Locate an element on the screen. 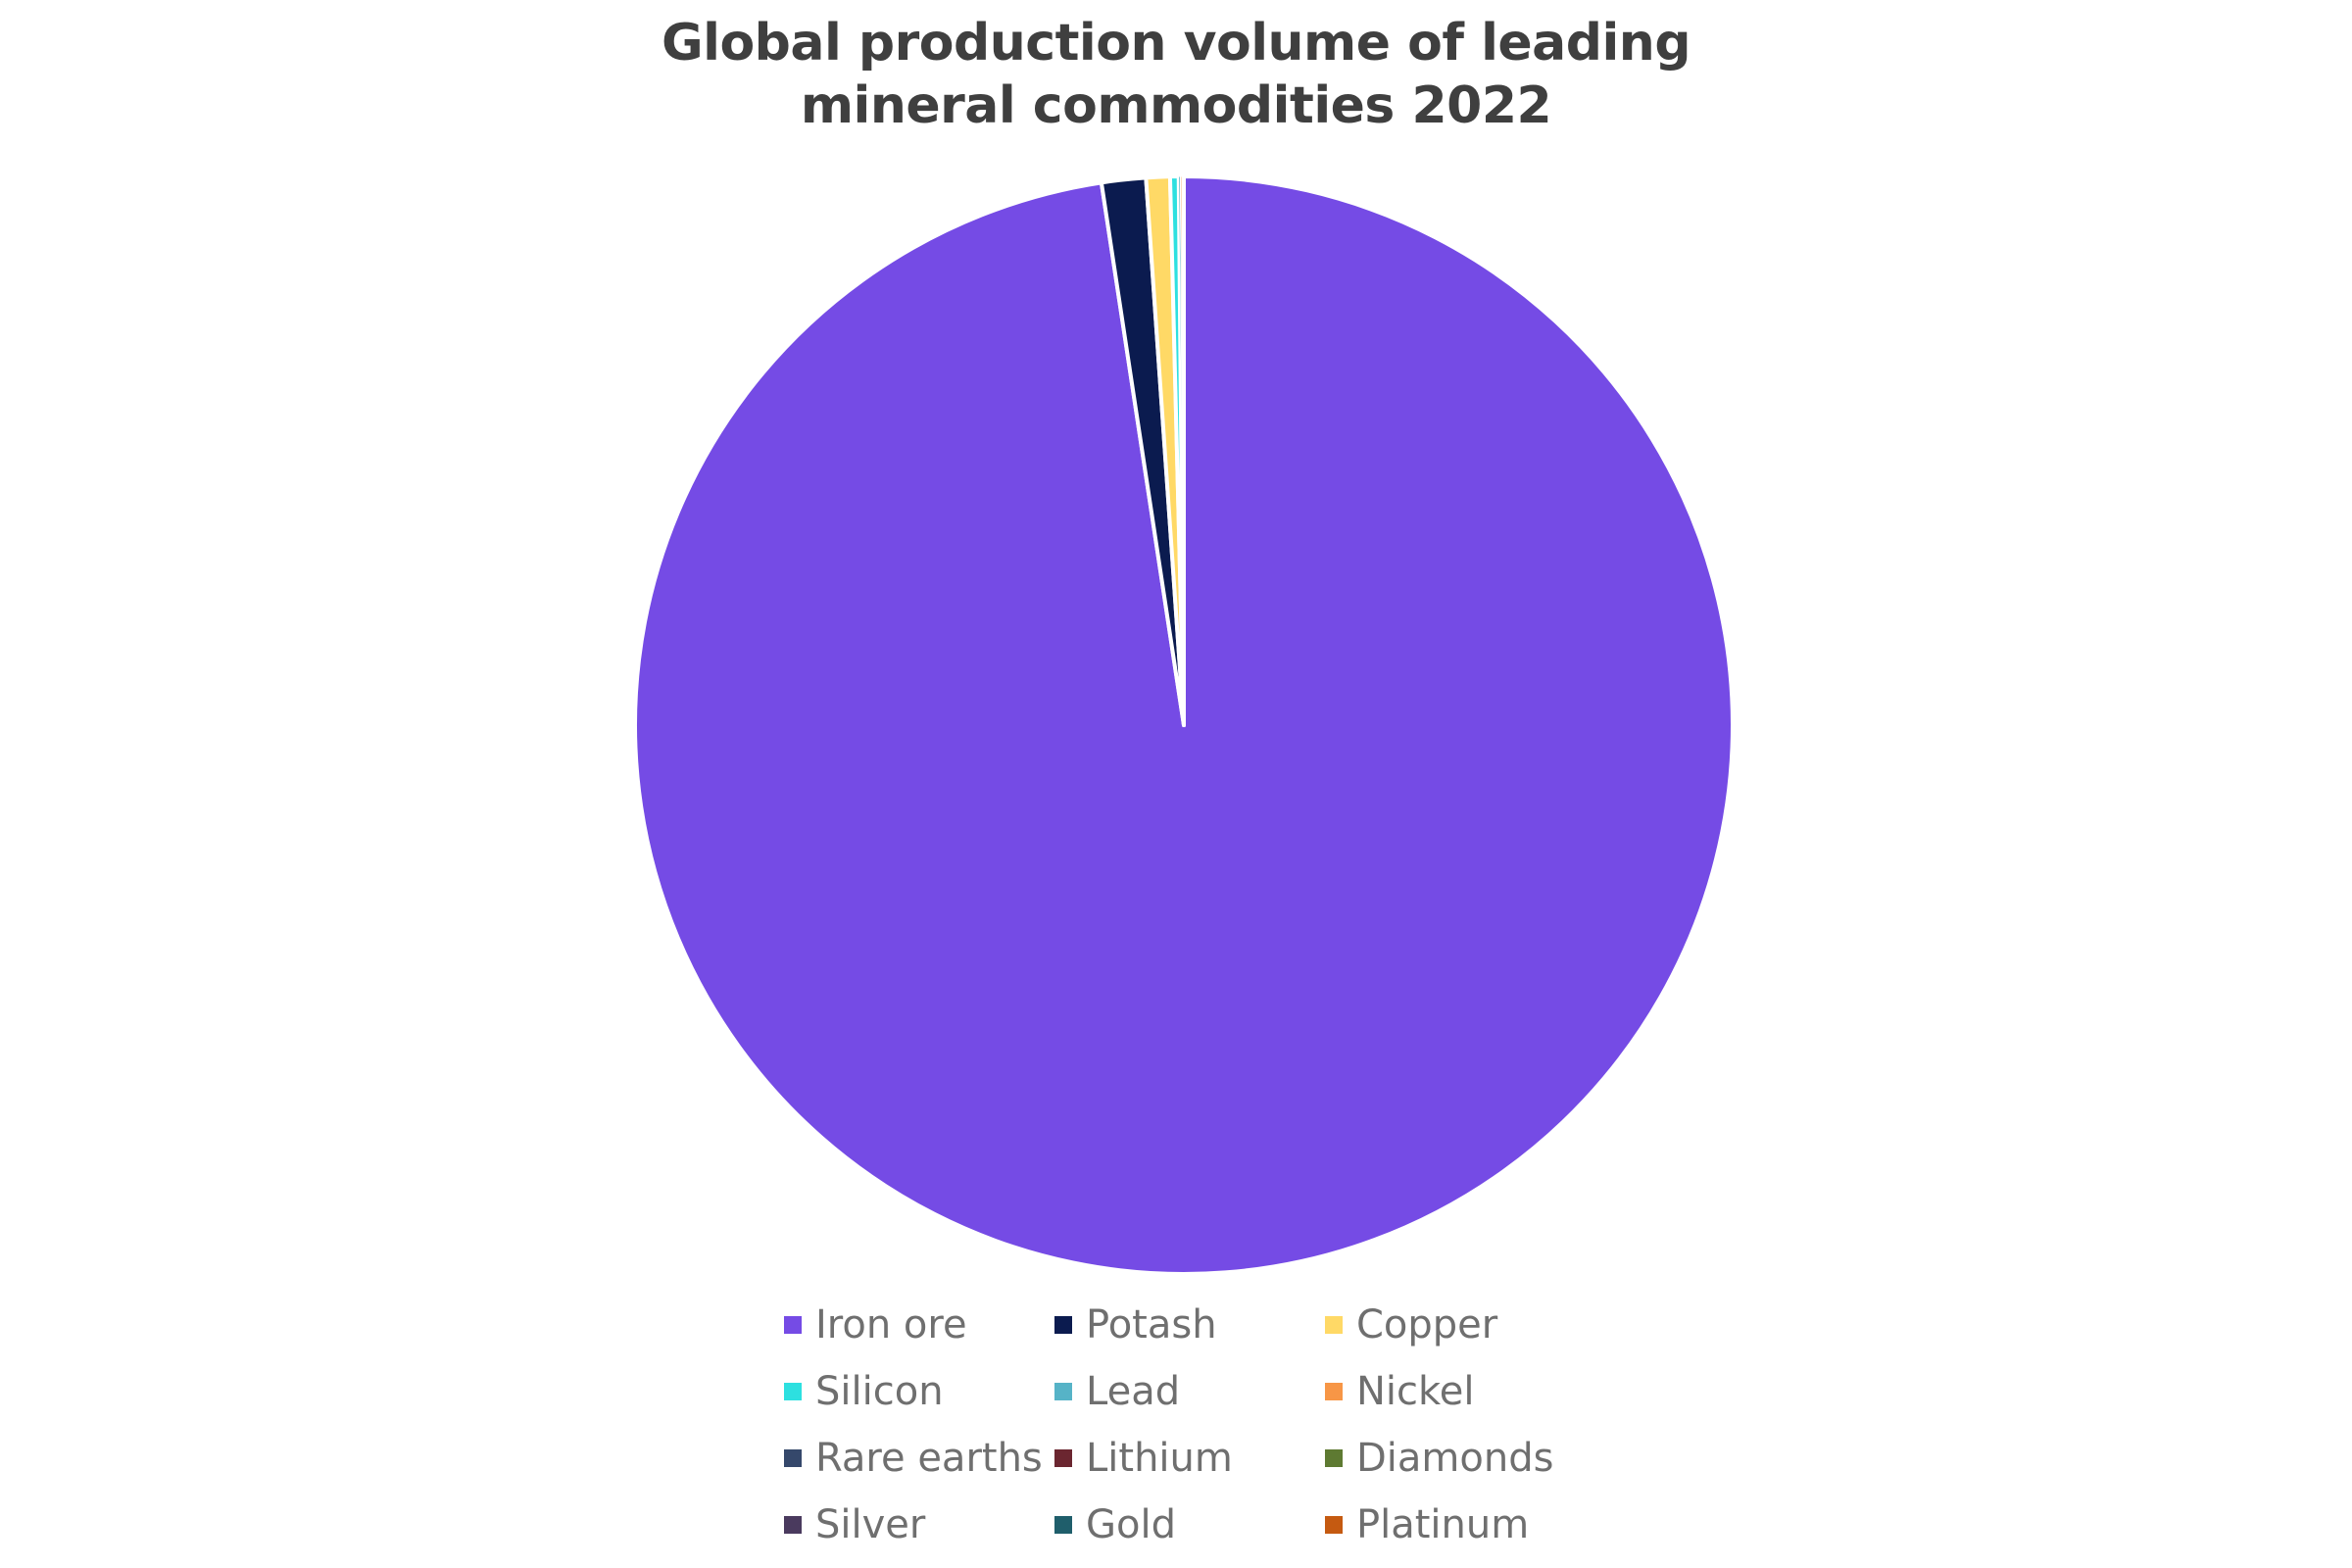 Image resolution: width=2352 pixels, height=1568 pixels. chart-title-line-2: mineral commodities 2022 is located at coordinates (1176, 105).